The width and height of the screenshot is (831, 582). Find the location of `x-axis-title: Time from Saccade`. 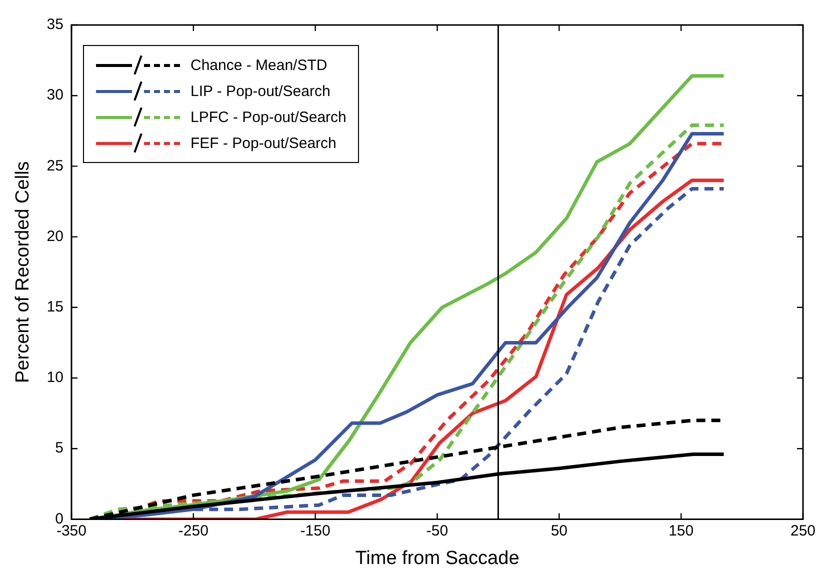

x-axis-title: Time from Saccade is located at coordinates (437, 558).